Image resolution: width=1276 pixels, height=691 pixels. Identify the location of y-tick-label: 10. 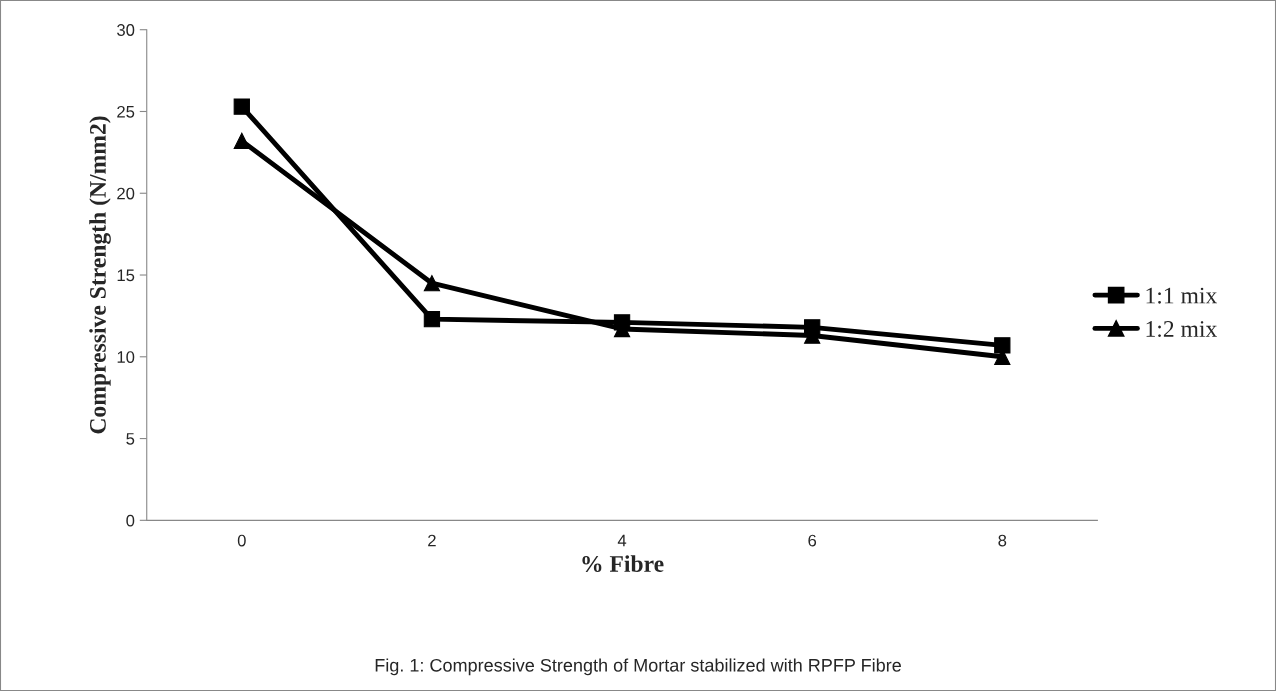
(126, 357).